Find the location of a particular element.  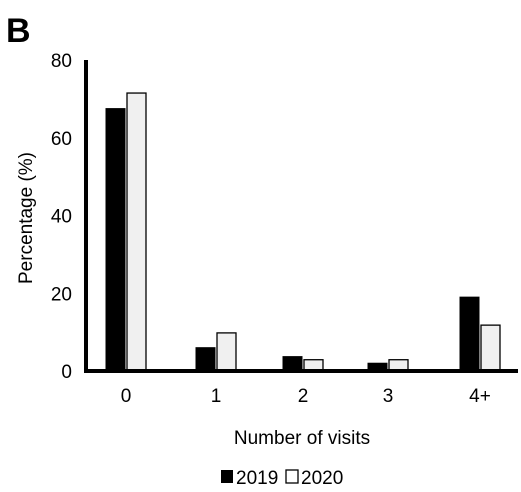

legend-label-2020: 2020 is located at coordinates (322, 478).